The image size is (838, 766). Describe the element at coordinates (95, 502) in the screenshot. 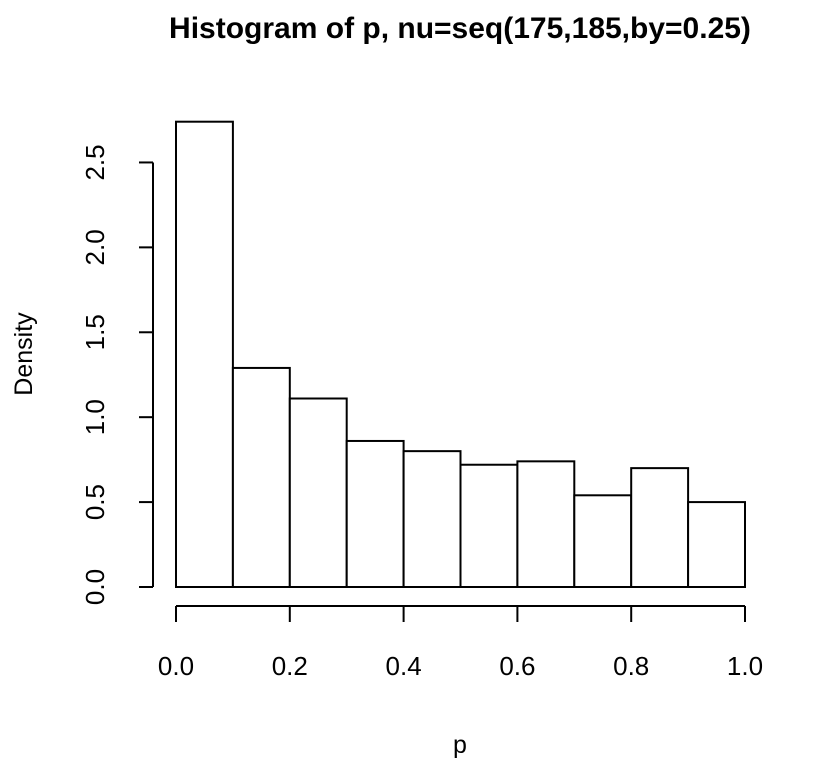

I see `y-tick-label: 0.5` at that location.